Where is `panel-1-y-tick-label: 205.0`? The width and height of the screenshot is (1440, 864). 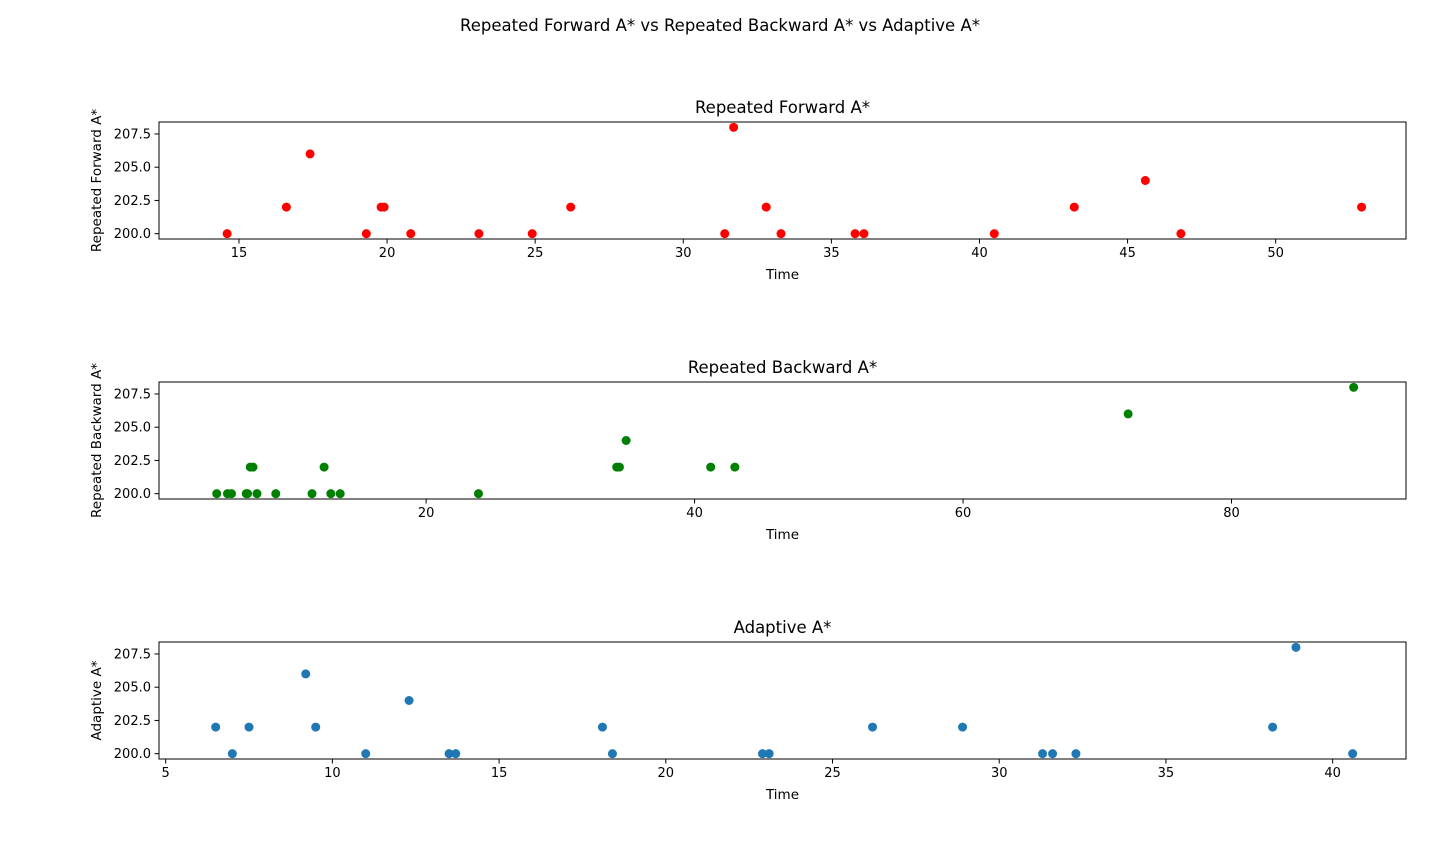
panel-1-y-tick-label: 205.0 is located at coordinates (132, 168).